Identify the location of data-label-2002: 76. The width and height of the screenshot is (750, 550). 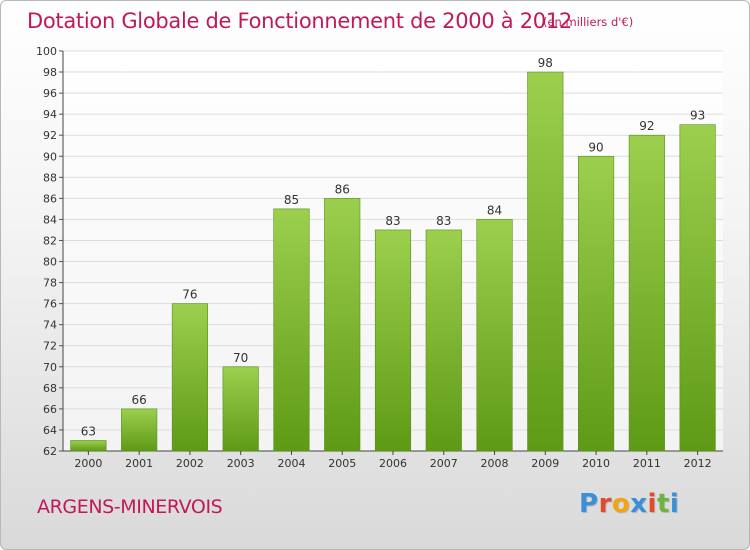
(189, 295).